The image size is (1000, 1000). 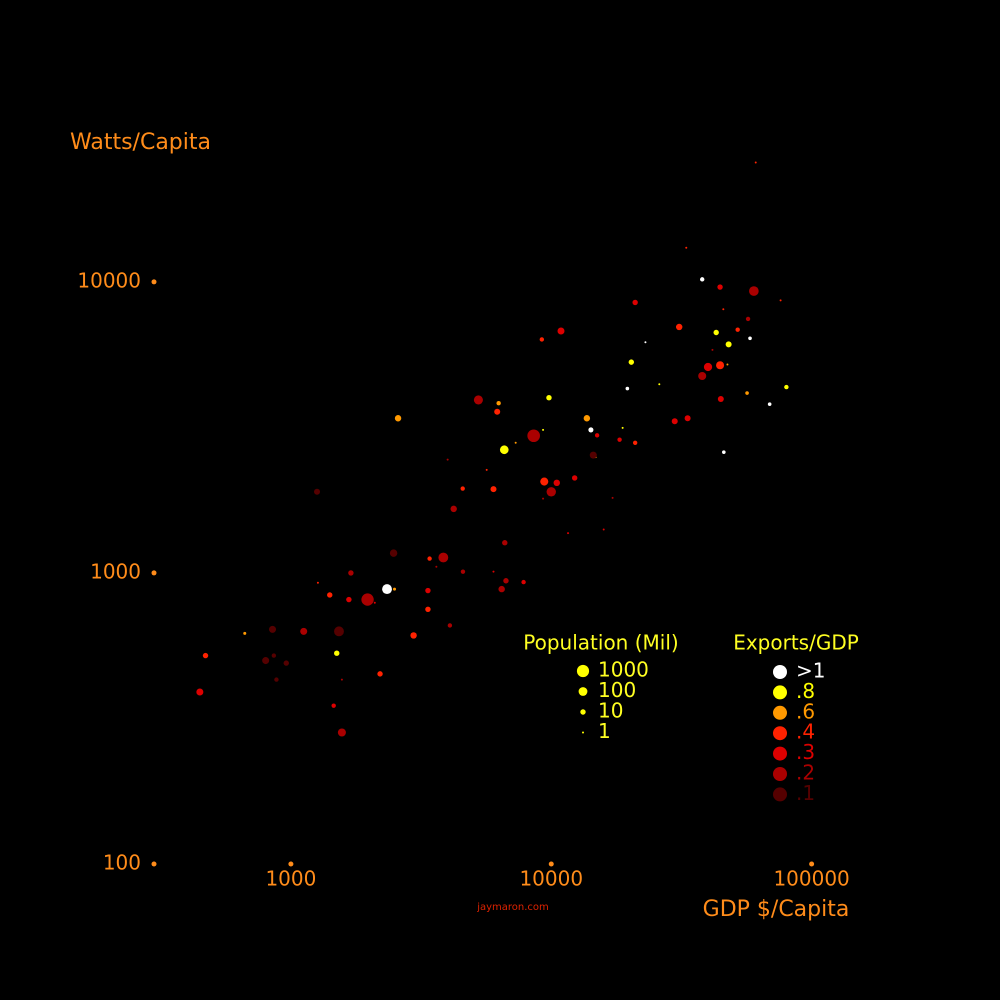 I want to click on color-legend-title: Exports/GDP, so click(x=796, y=643).